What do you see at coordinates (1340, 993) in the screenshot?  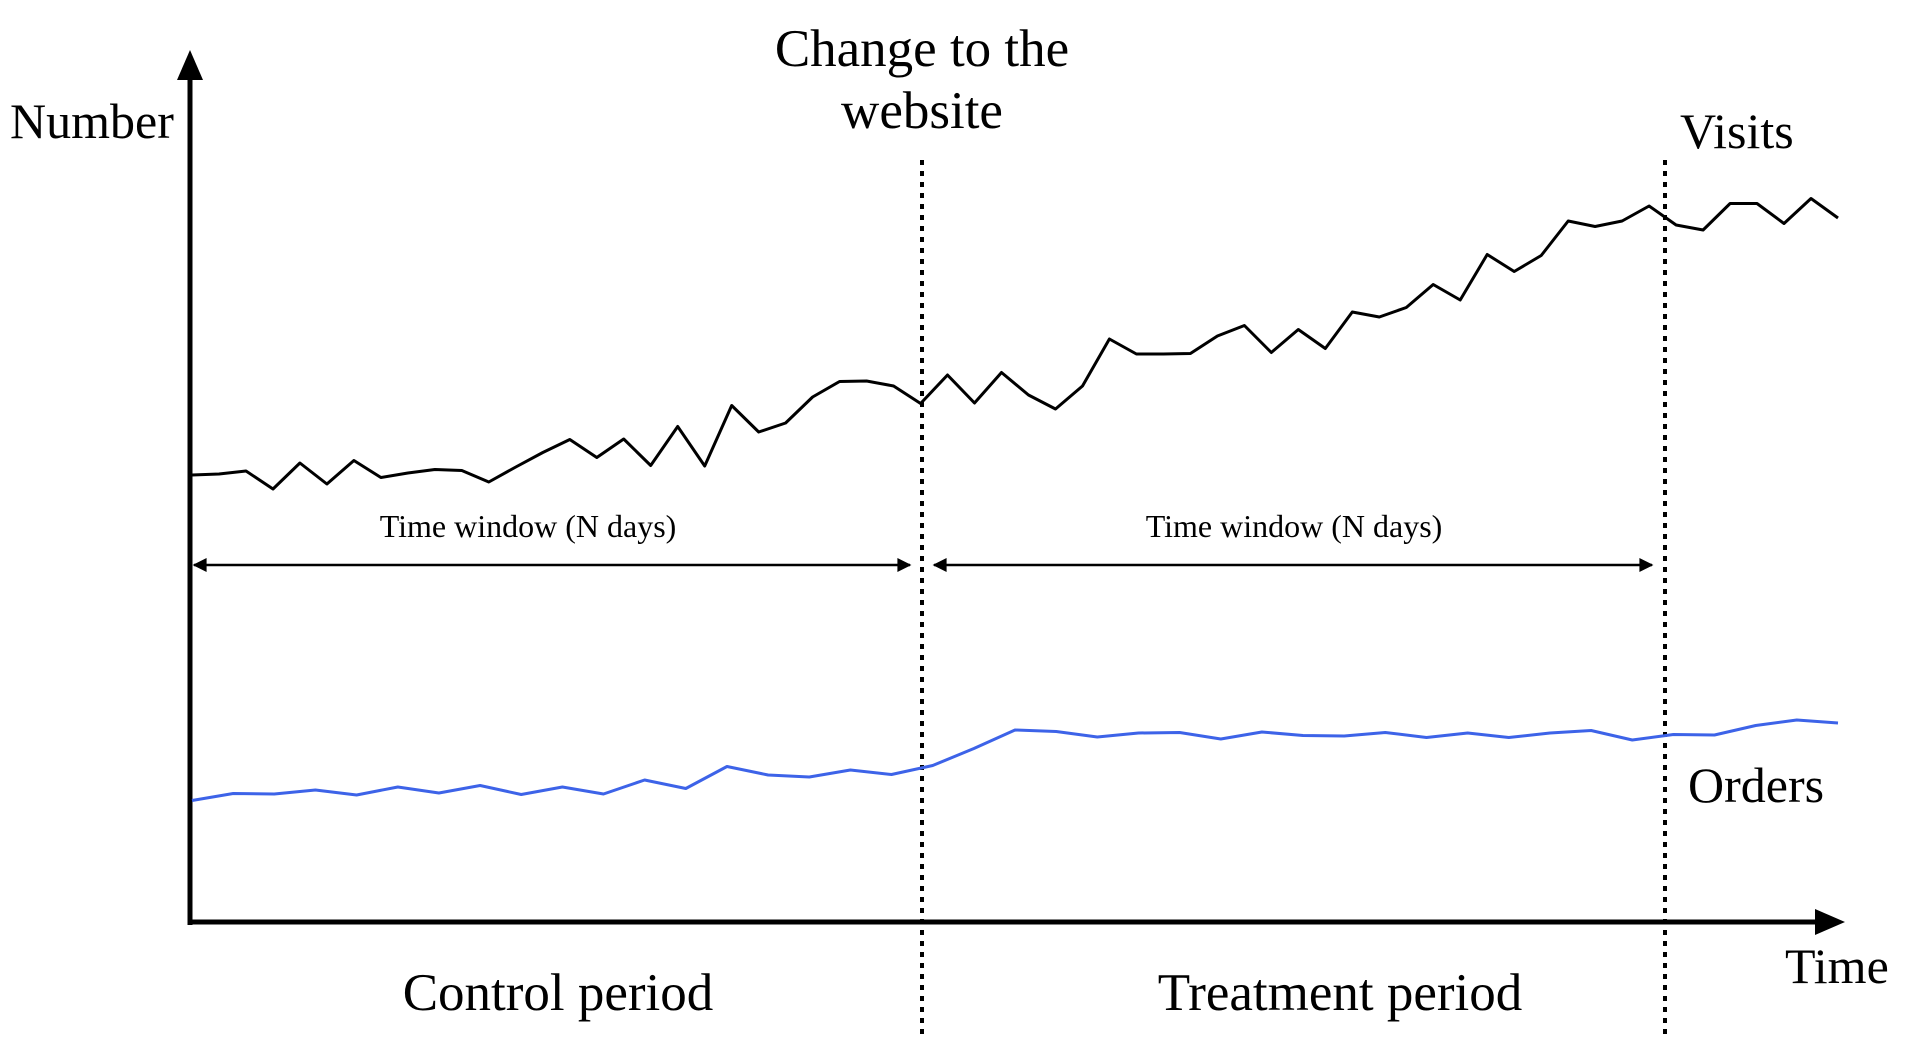 I see `treatment-period-label: Treatment period` at bounding box center [1340, 993].